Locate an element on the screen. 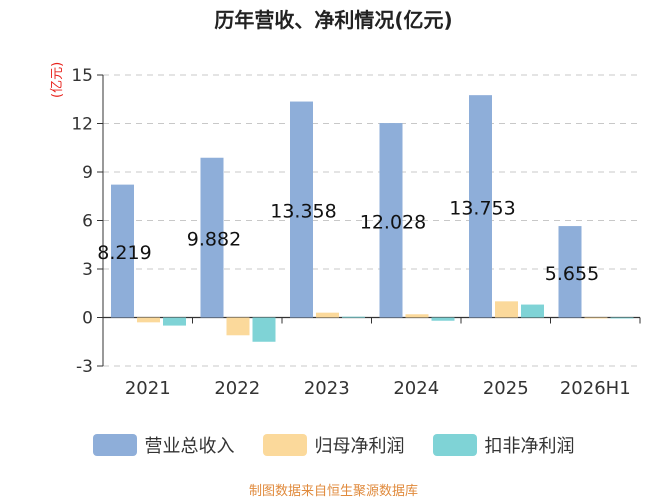  legend-label-deducted-profit: 扣非净利润 is located at coordinates (529, 446).